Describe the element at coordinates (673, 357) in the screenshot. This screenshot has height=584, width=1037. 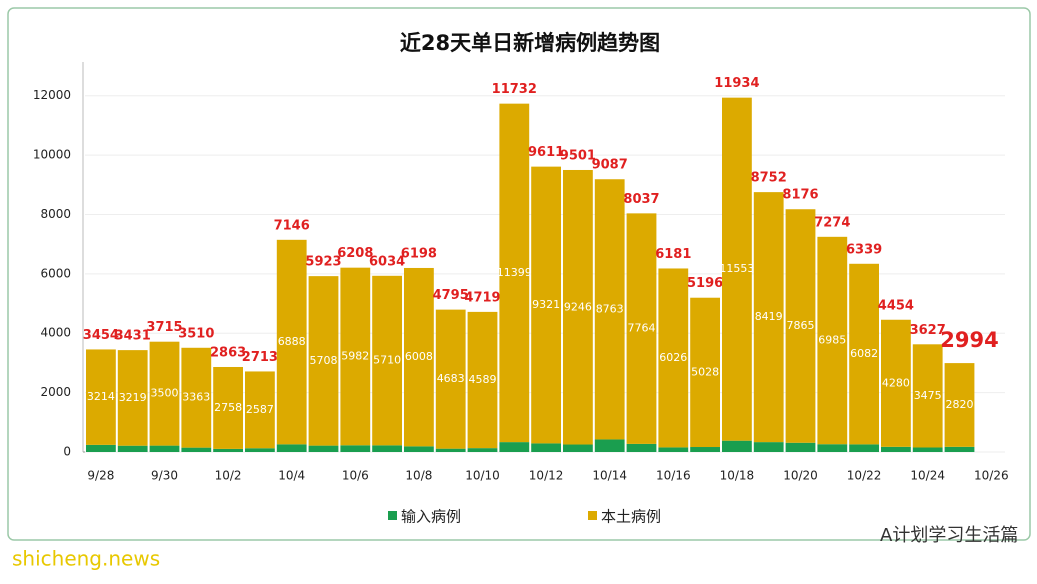
I see `value-label: 6026` at that location.